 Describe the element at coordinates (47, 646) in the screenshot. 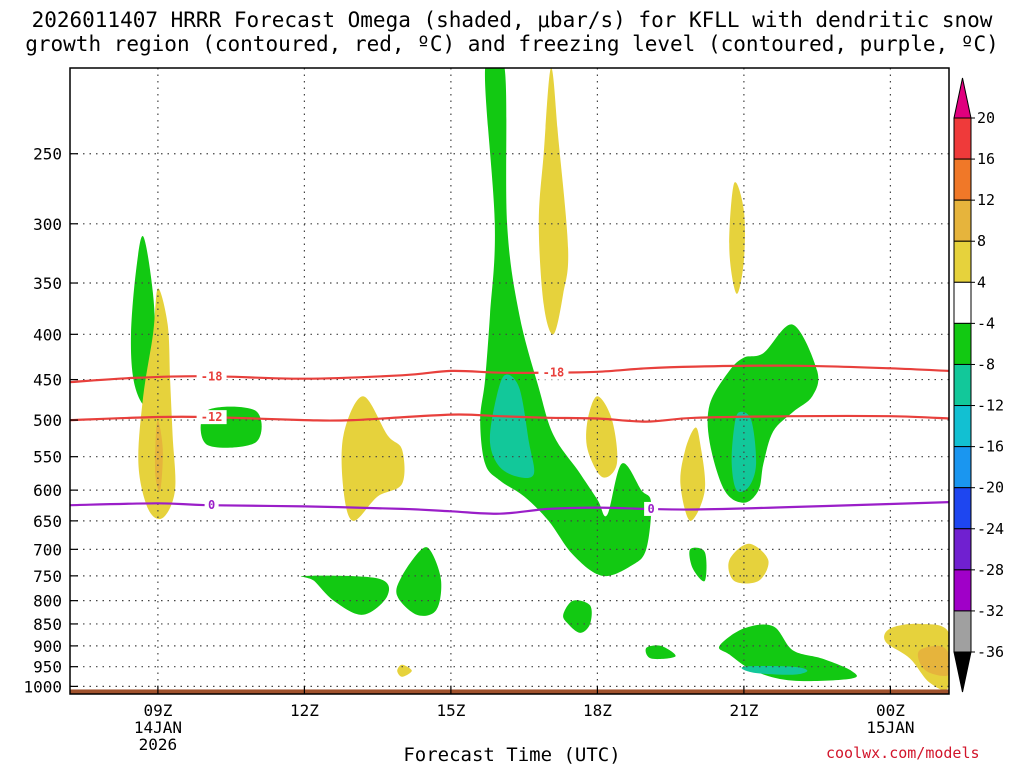

I see `y-tick-label-900: 900` at that location.